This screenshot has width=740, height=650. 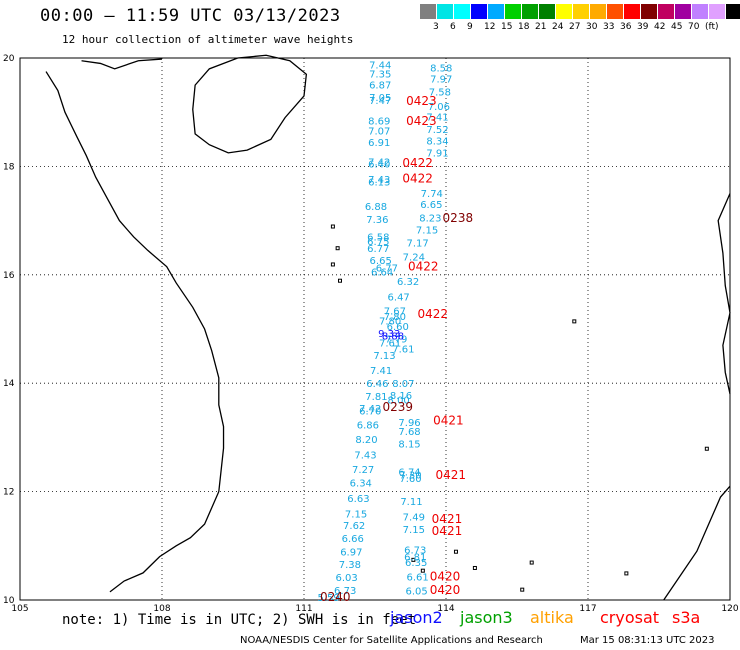 I want to click on lon-tick-label: 120, so click(x=729, y=609).